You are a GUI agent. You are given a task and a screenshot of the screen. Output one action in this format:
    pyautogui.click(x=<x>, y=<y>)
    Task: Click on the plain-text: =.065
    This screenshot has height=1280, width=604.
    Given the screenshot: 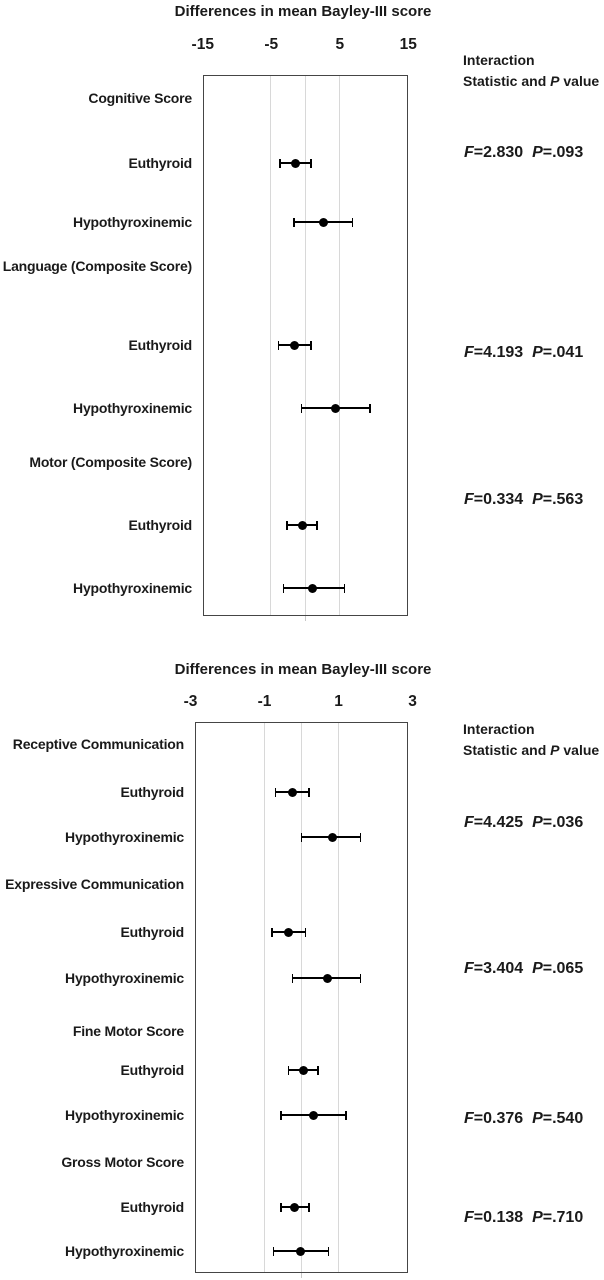 What is the action you would take?
    pyautogui.click(x=563, y=968)
    